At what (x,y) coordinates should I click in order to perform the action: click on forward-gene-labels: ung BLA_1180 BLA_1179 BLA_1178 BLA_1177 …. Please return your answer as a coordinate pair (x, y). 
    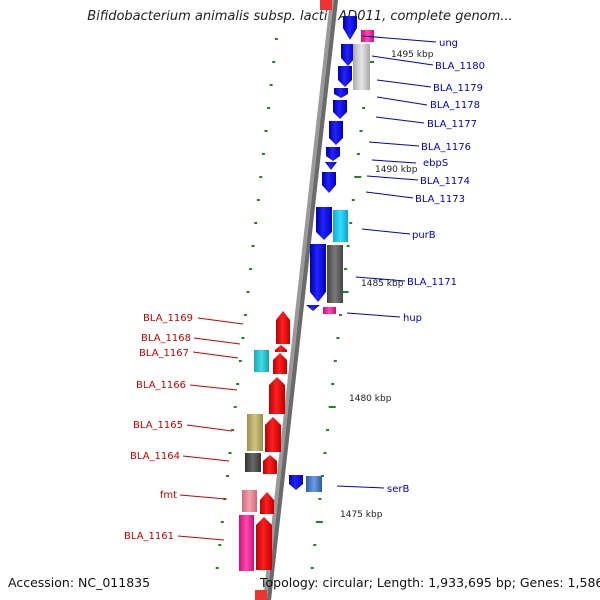
    Looking at the image, I should click on (436, 266).